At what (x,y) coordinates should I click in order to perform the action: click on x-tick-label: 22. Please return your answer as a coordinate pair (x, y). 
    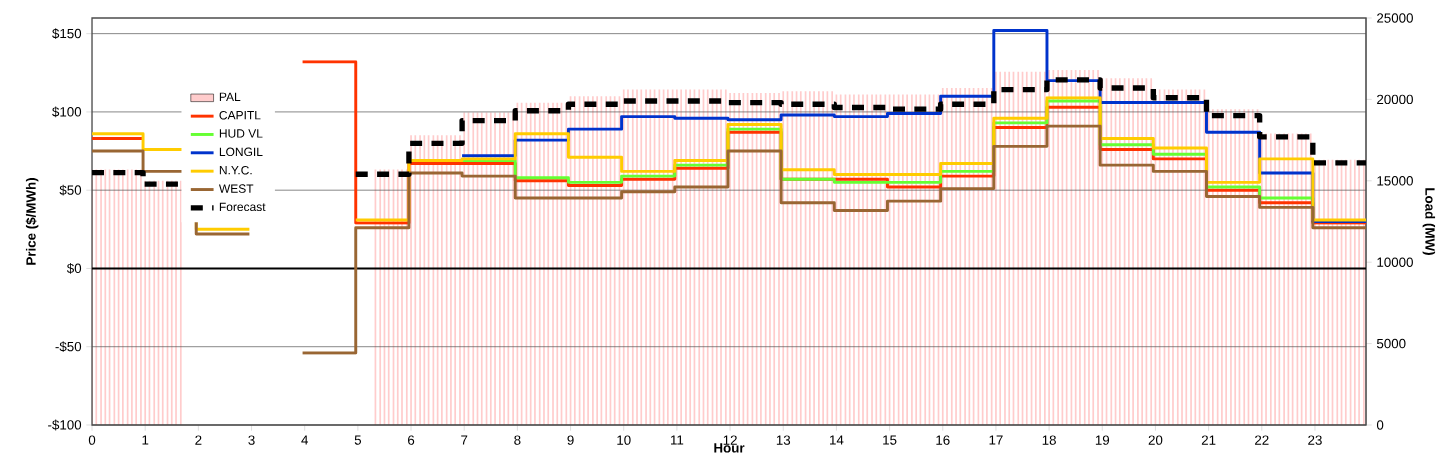
    Looking at the image, I should click on (1262, 440).